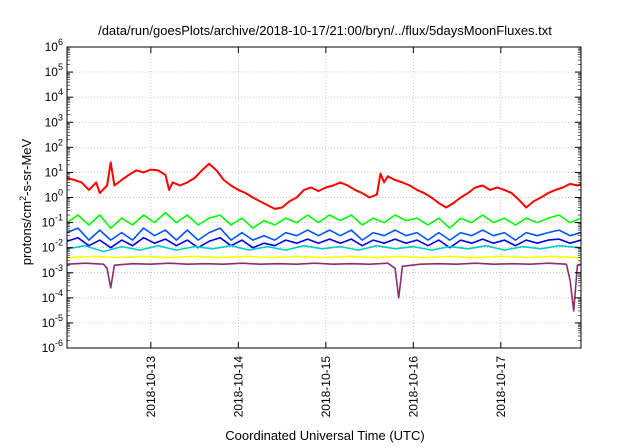 This screenshot has height=448, width=640. I want to click on y-tick-exponent: 3, so click(60, 117).